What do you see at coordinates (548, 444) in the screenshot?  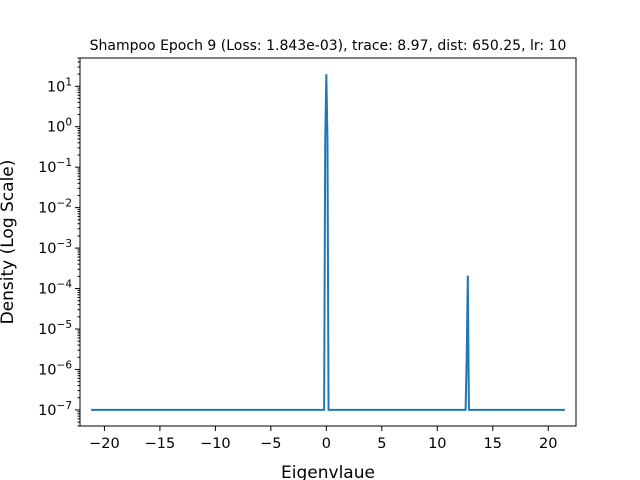 I see `x-tick-label: 20` at bounding box center [548, 444].